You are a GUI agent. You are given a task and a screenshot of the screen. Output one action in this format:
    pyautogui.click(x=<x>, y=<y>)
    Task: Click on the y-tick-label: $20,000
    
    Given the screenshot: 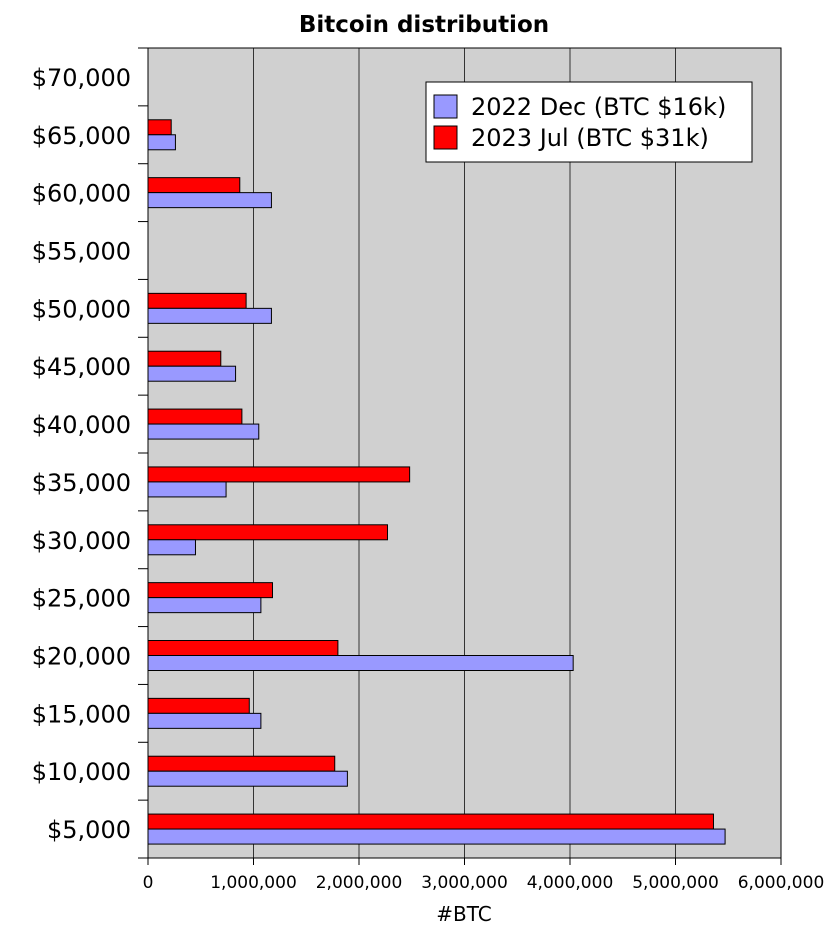 What is the action you would take?
    pyautogui.click(x=81, y=657)
    